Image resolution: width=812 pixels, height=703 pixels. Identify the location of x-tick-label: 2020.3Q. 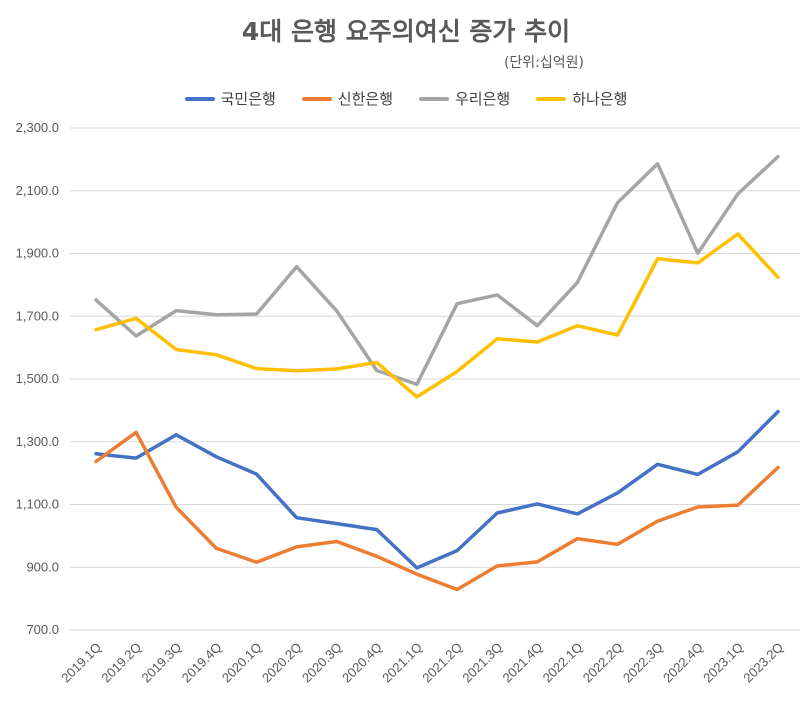
(322, 663).